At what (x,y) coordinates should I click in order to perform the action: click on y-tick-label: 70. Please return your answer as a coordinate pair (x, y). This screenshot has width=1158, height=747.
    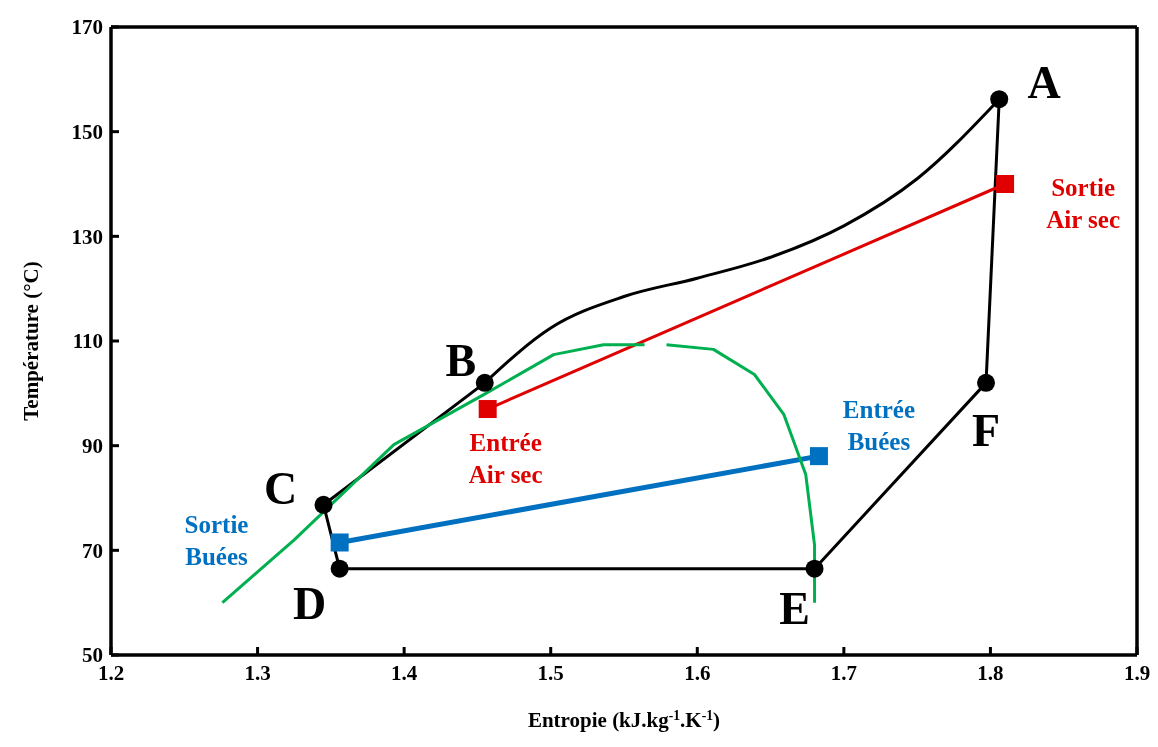
    Looking at the image, I should click on (92, 550).